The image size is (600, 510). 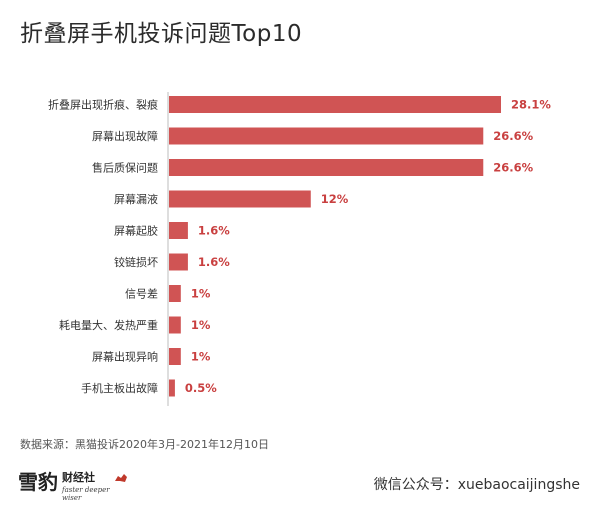 What do you see at coordinates (161, 34) in the screenshot?
I see `chart-title: 折叠屏手机投诉问题Top10` at bounding box center [161, 34].